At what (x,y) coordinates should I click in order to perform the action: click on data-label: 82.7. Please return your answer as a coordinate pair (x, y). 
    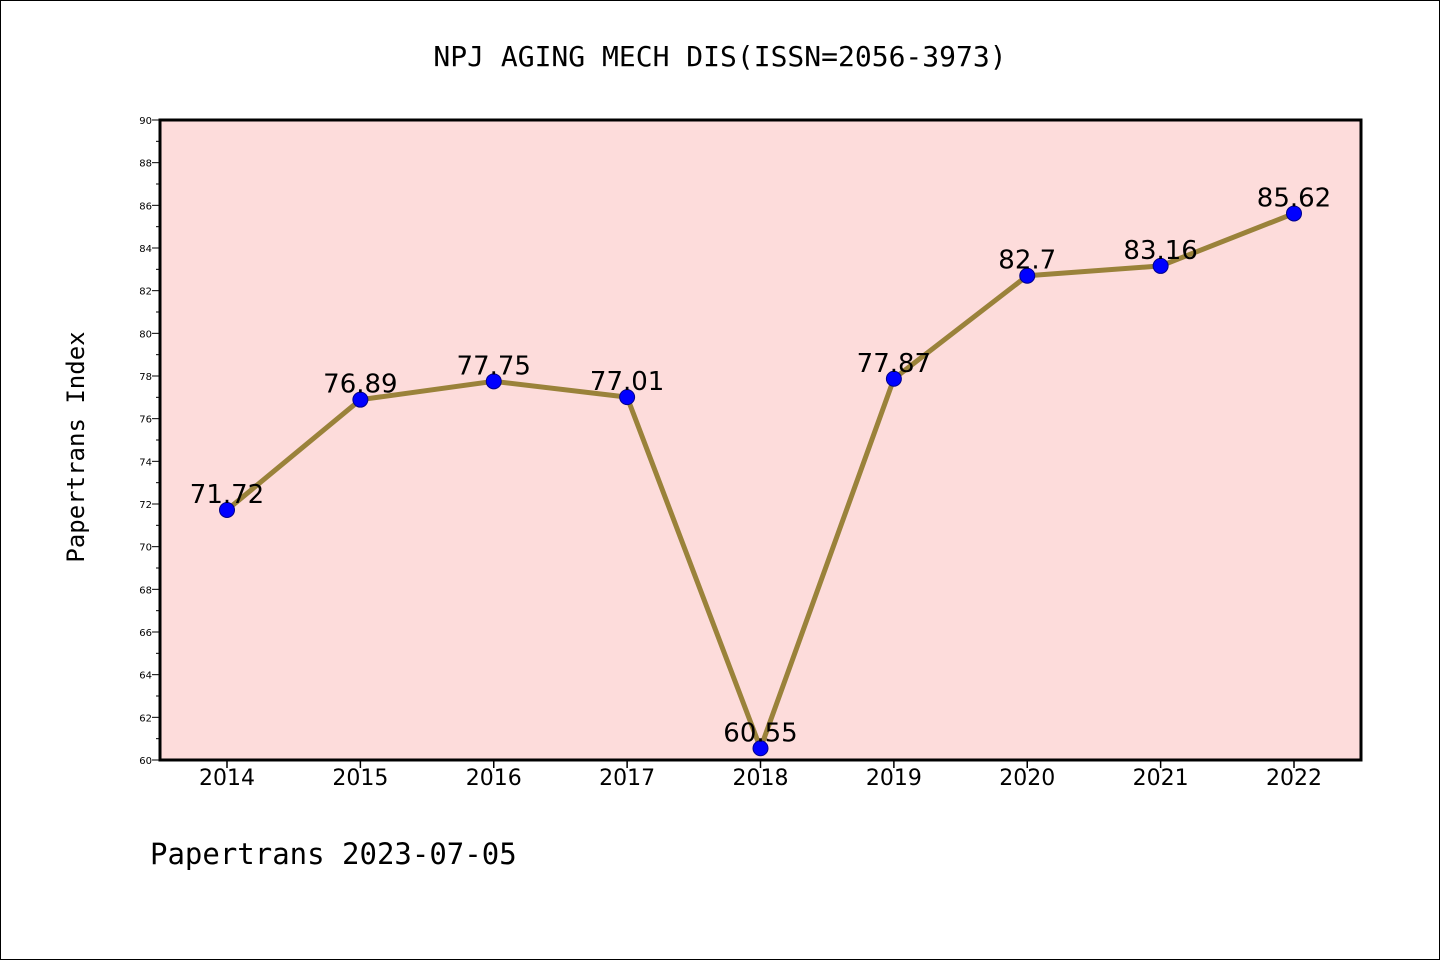
    Looking at the image, I should click on (1027, 261).